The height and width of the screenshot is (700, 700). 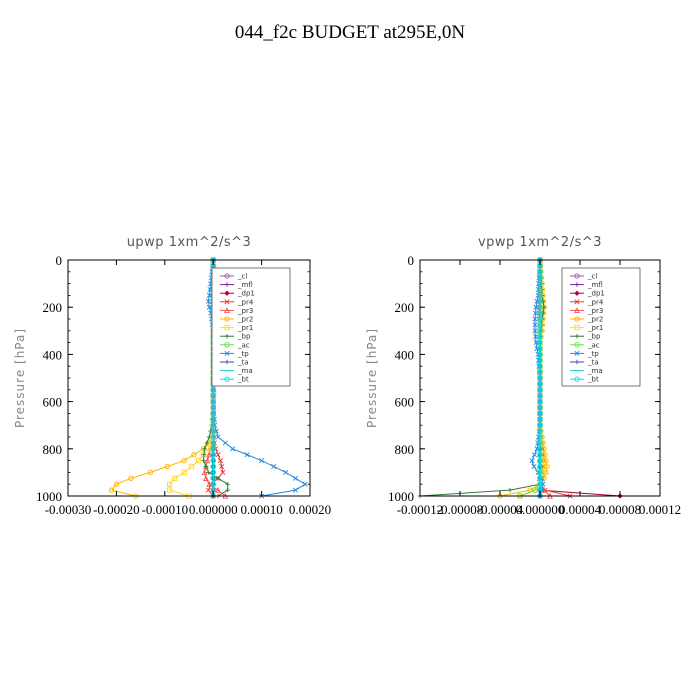 What do you see at coordinates (235, 345) in the screenshot?
I see `legend-entry: _ac` at bounding box center [235, 345].